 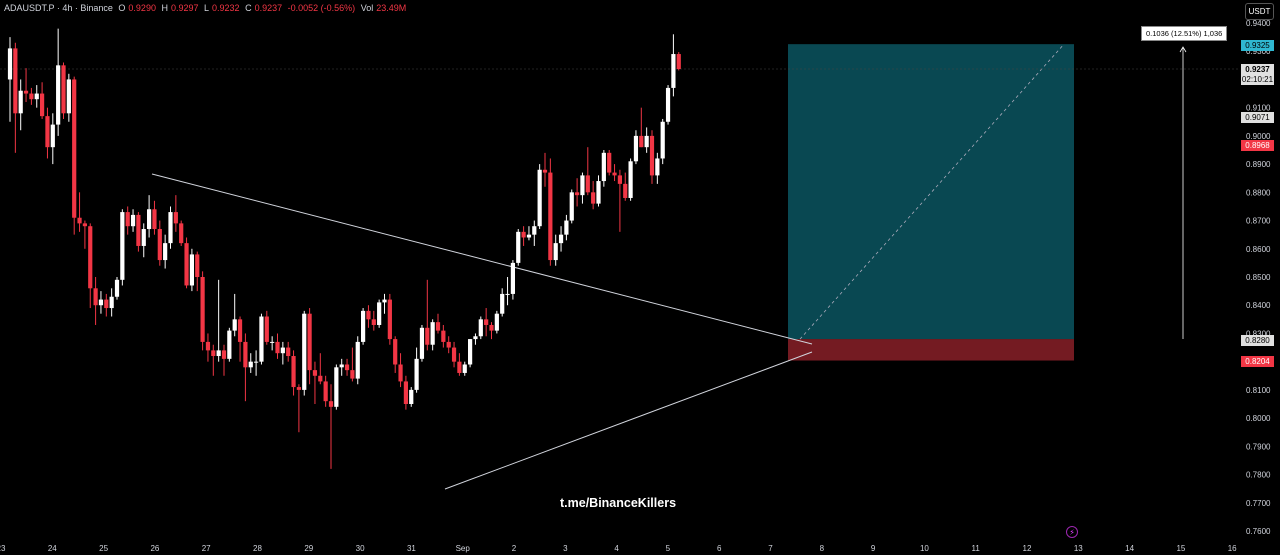 I want to click on x-tick-label: 25, so click(x=103, y=548).